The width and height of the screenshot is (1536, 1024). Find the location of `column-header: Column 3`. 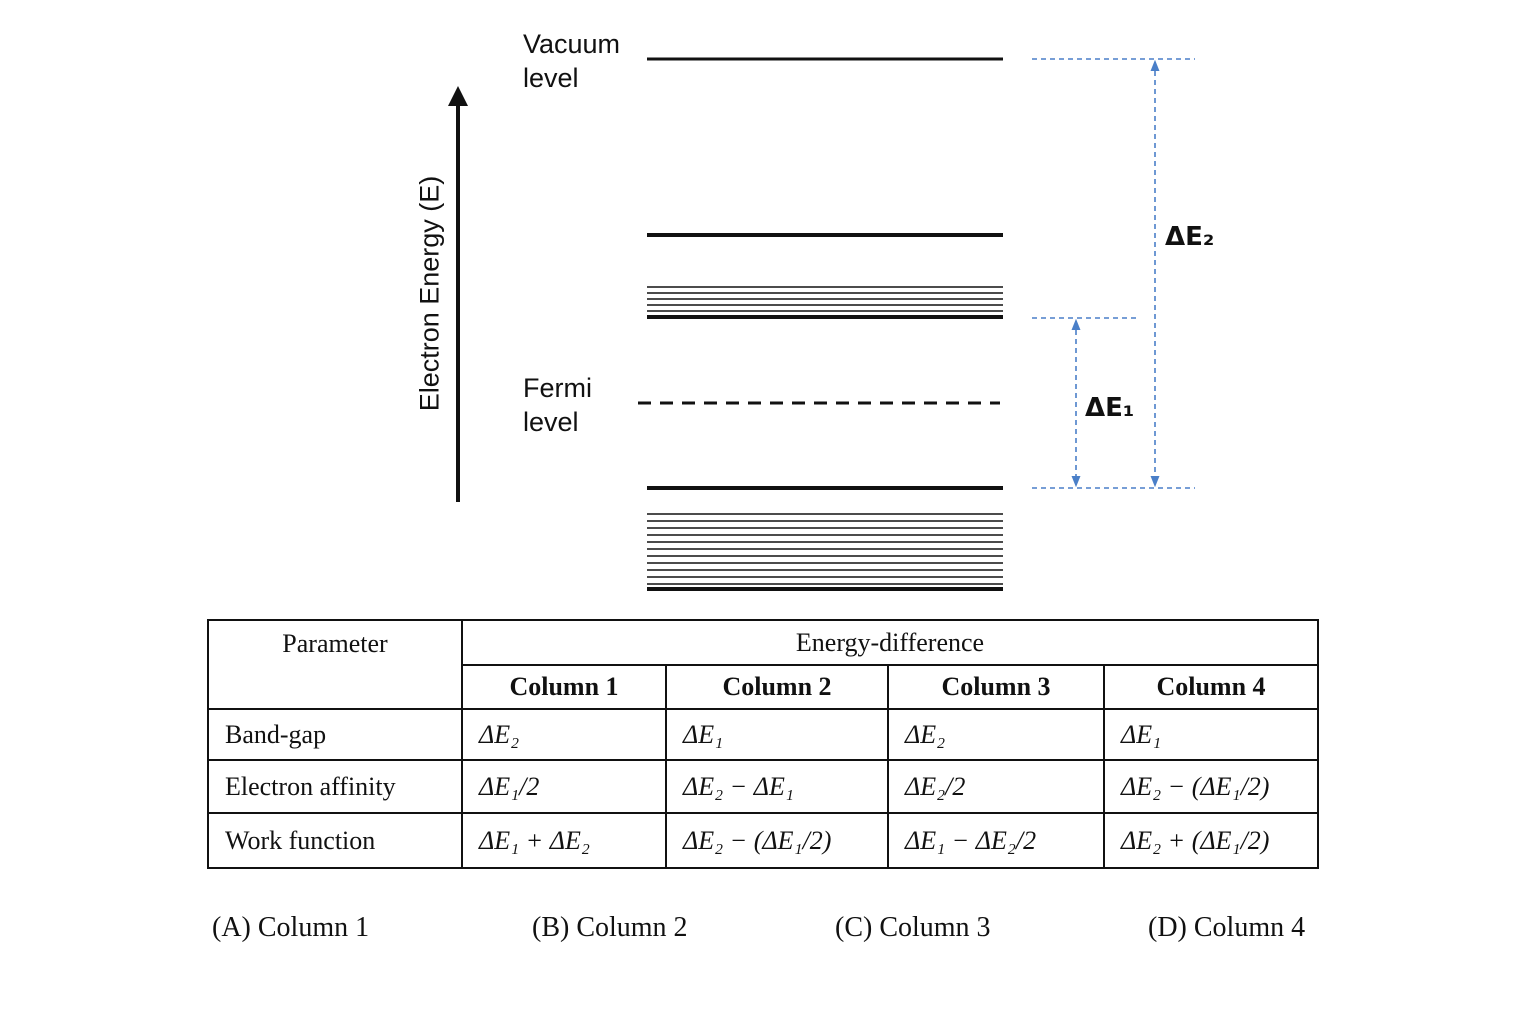

column-header: Column 3 is located at coordinates (996, 687).